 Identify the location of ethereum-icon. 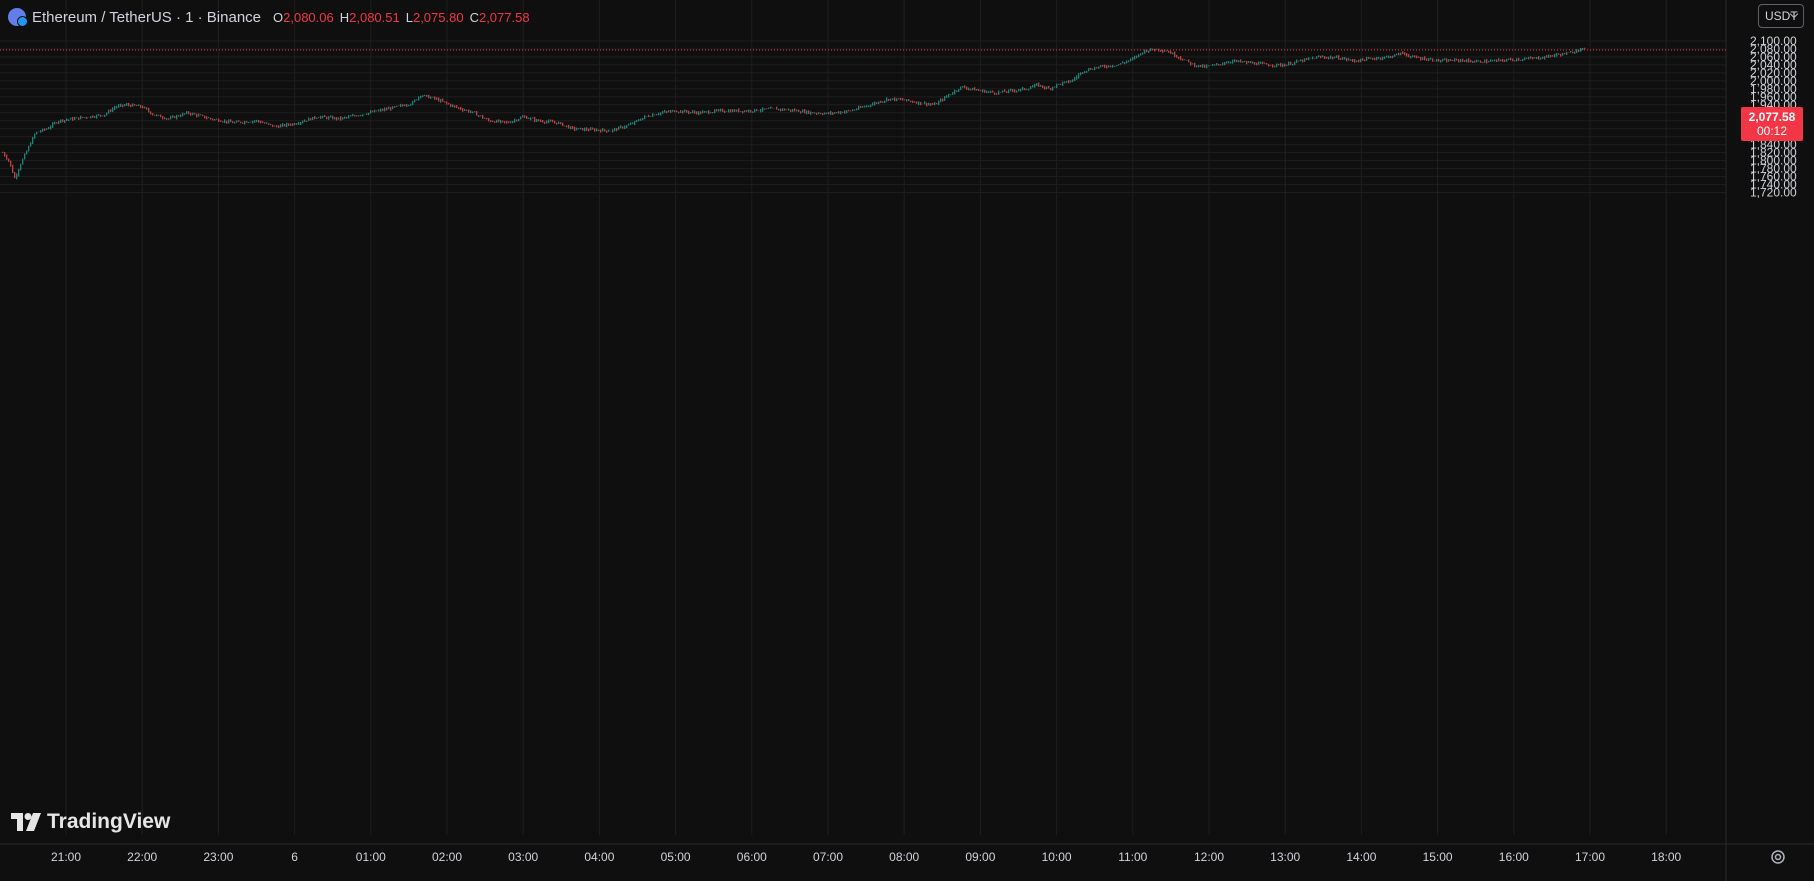
(18, 17).